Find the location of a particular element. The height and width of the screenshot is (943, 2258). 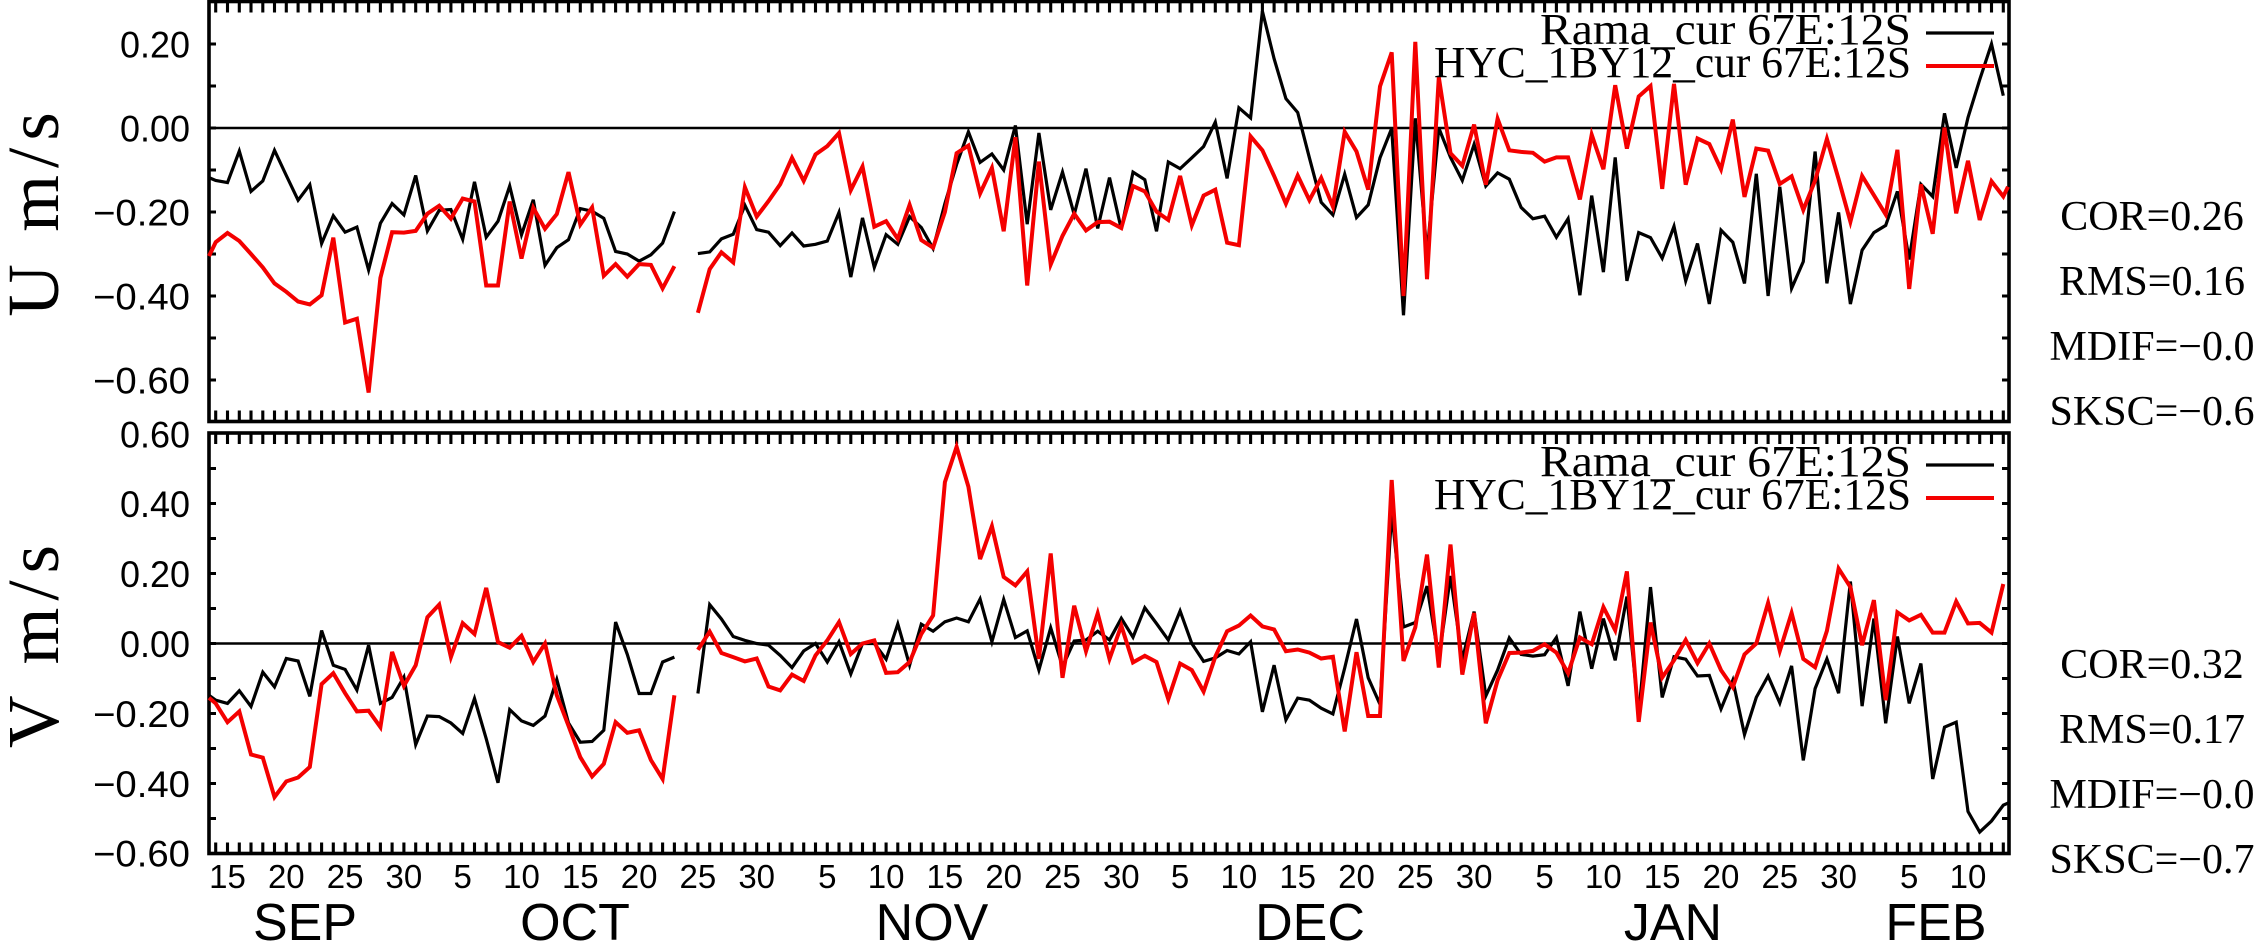

svg-text: SEP is located at coordinates (305, 918).